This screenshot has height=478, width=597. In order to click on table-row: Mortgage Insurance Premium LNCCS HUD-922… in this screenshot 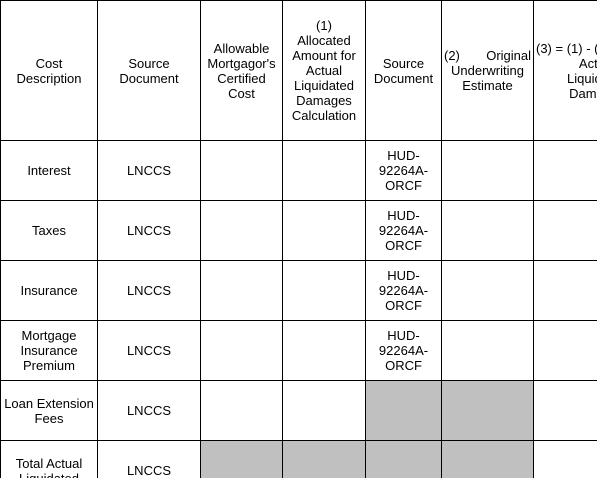, I will do `click(298, 350)`.